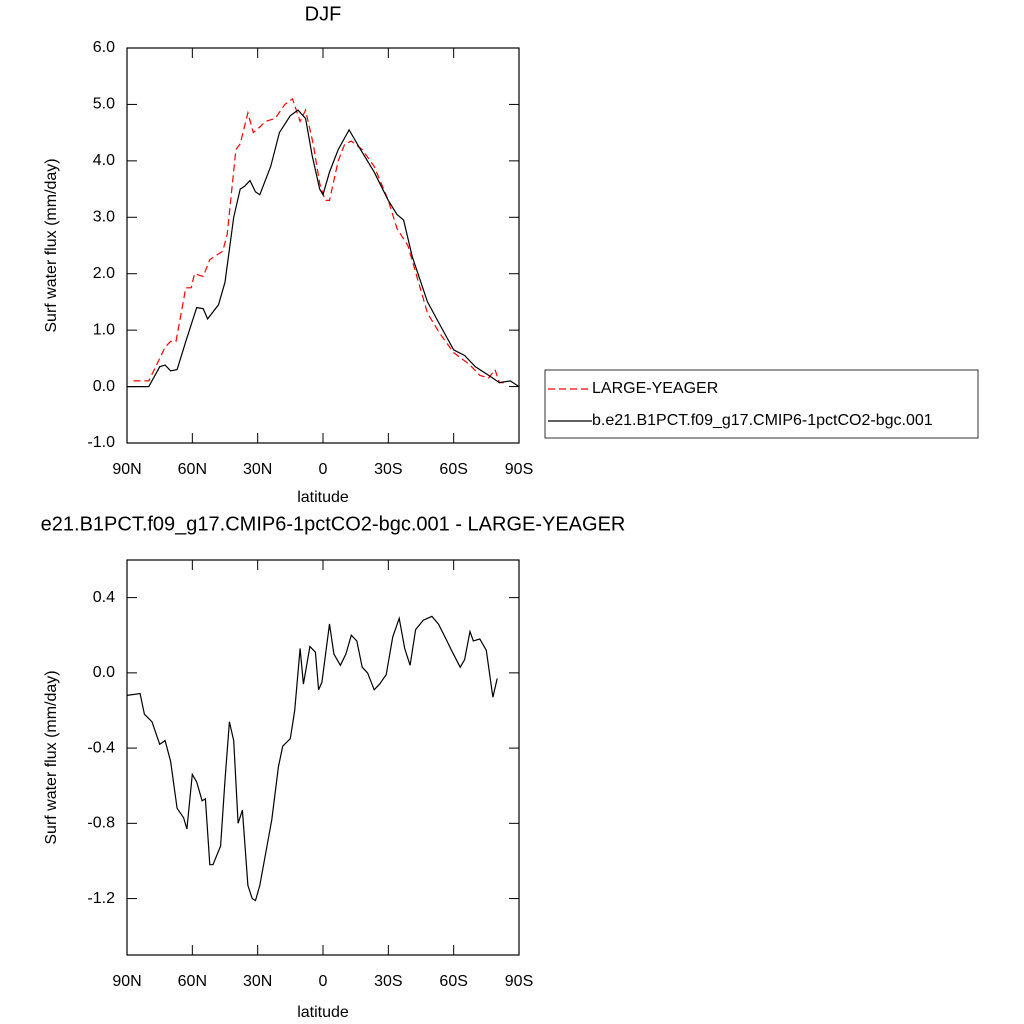  Describe the element at coordinates (101, 898) in the screenshot. I see `y-tick-label: -1.2` at that location.